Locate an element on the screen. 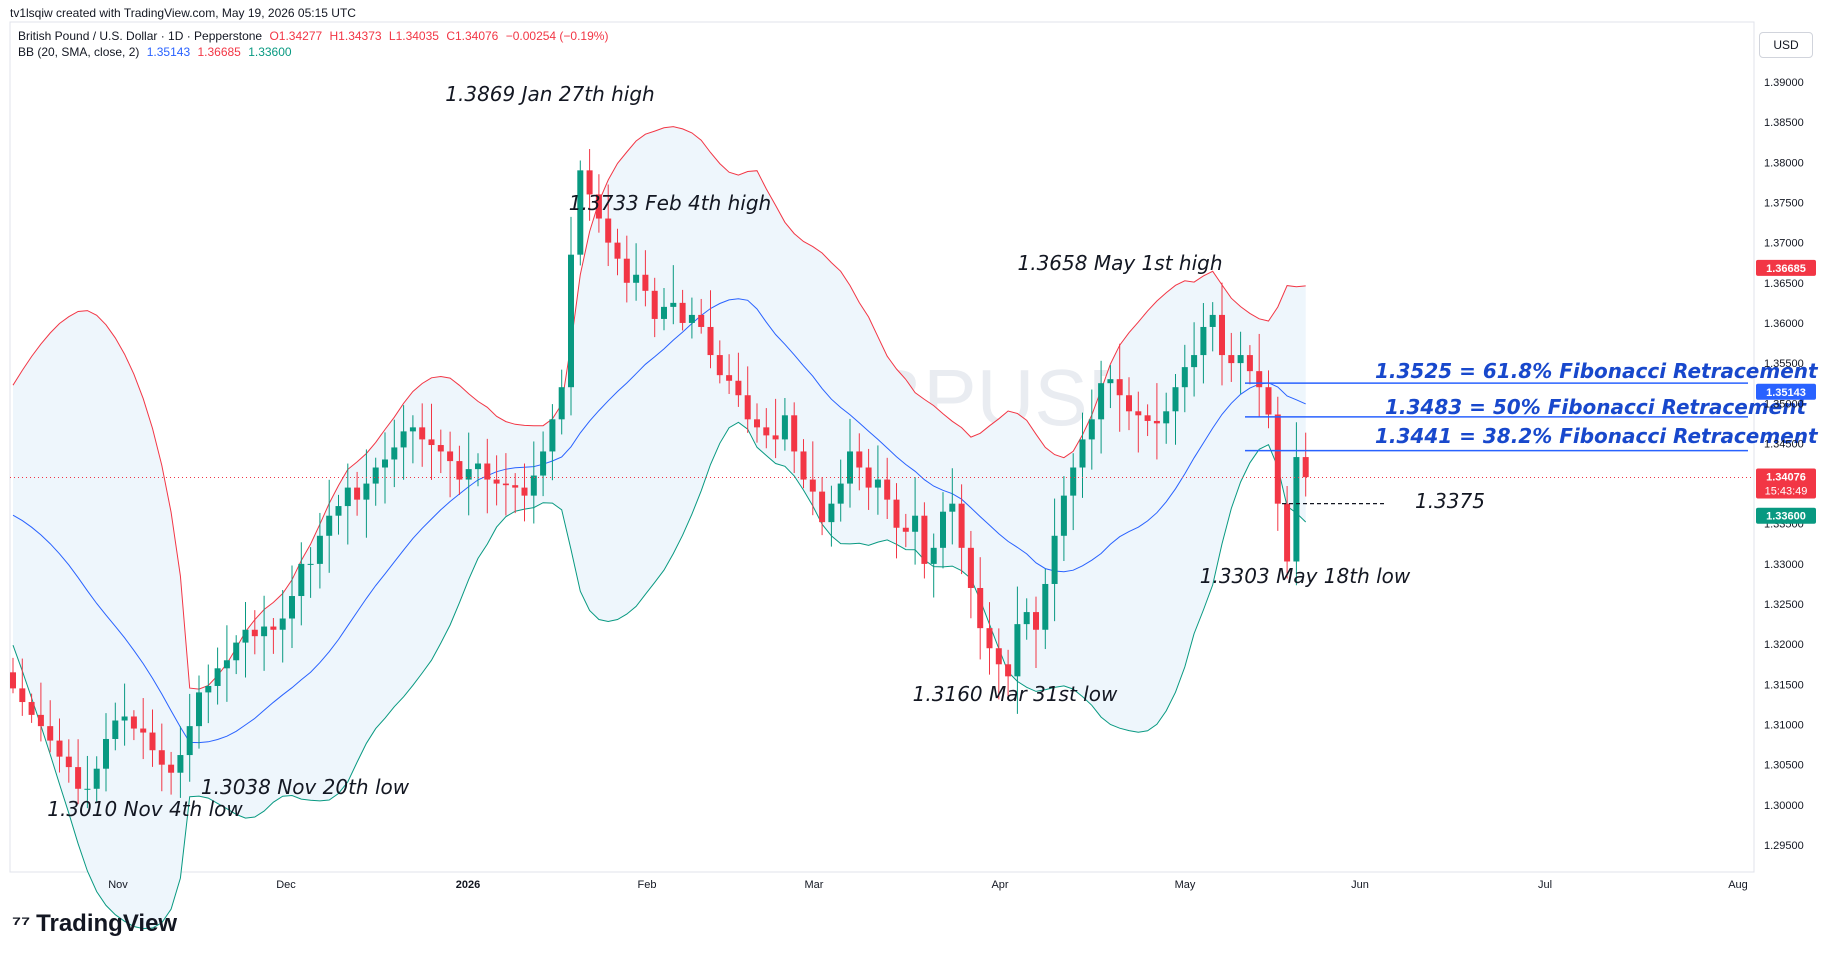  price-label: 1.35143 is located at coordinates (1786, 393).